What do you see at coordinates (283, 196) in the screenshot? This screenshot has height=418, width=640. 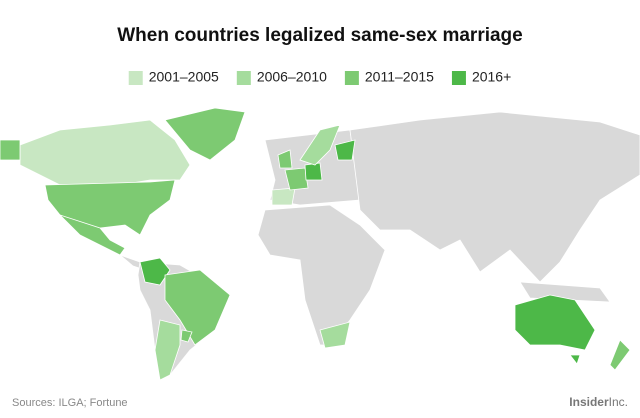 I see `spain` at bounding box center [283, 196].